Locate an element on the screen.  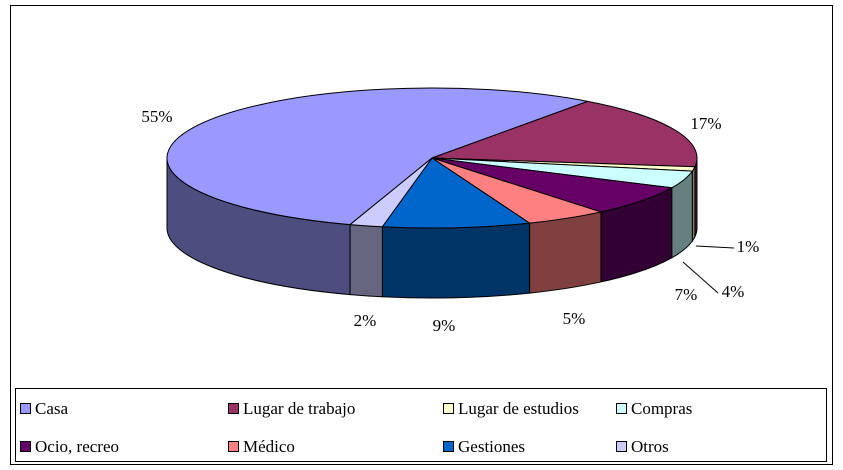
data-label: 17% is located at coordinates (705, 123).